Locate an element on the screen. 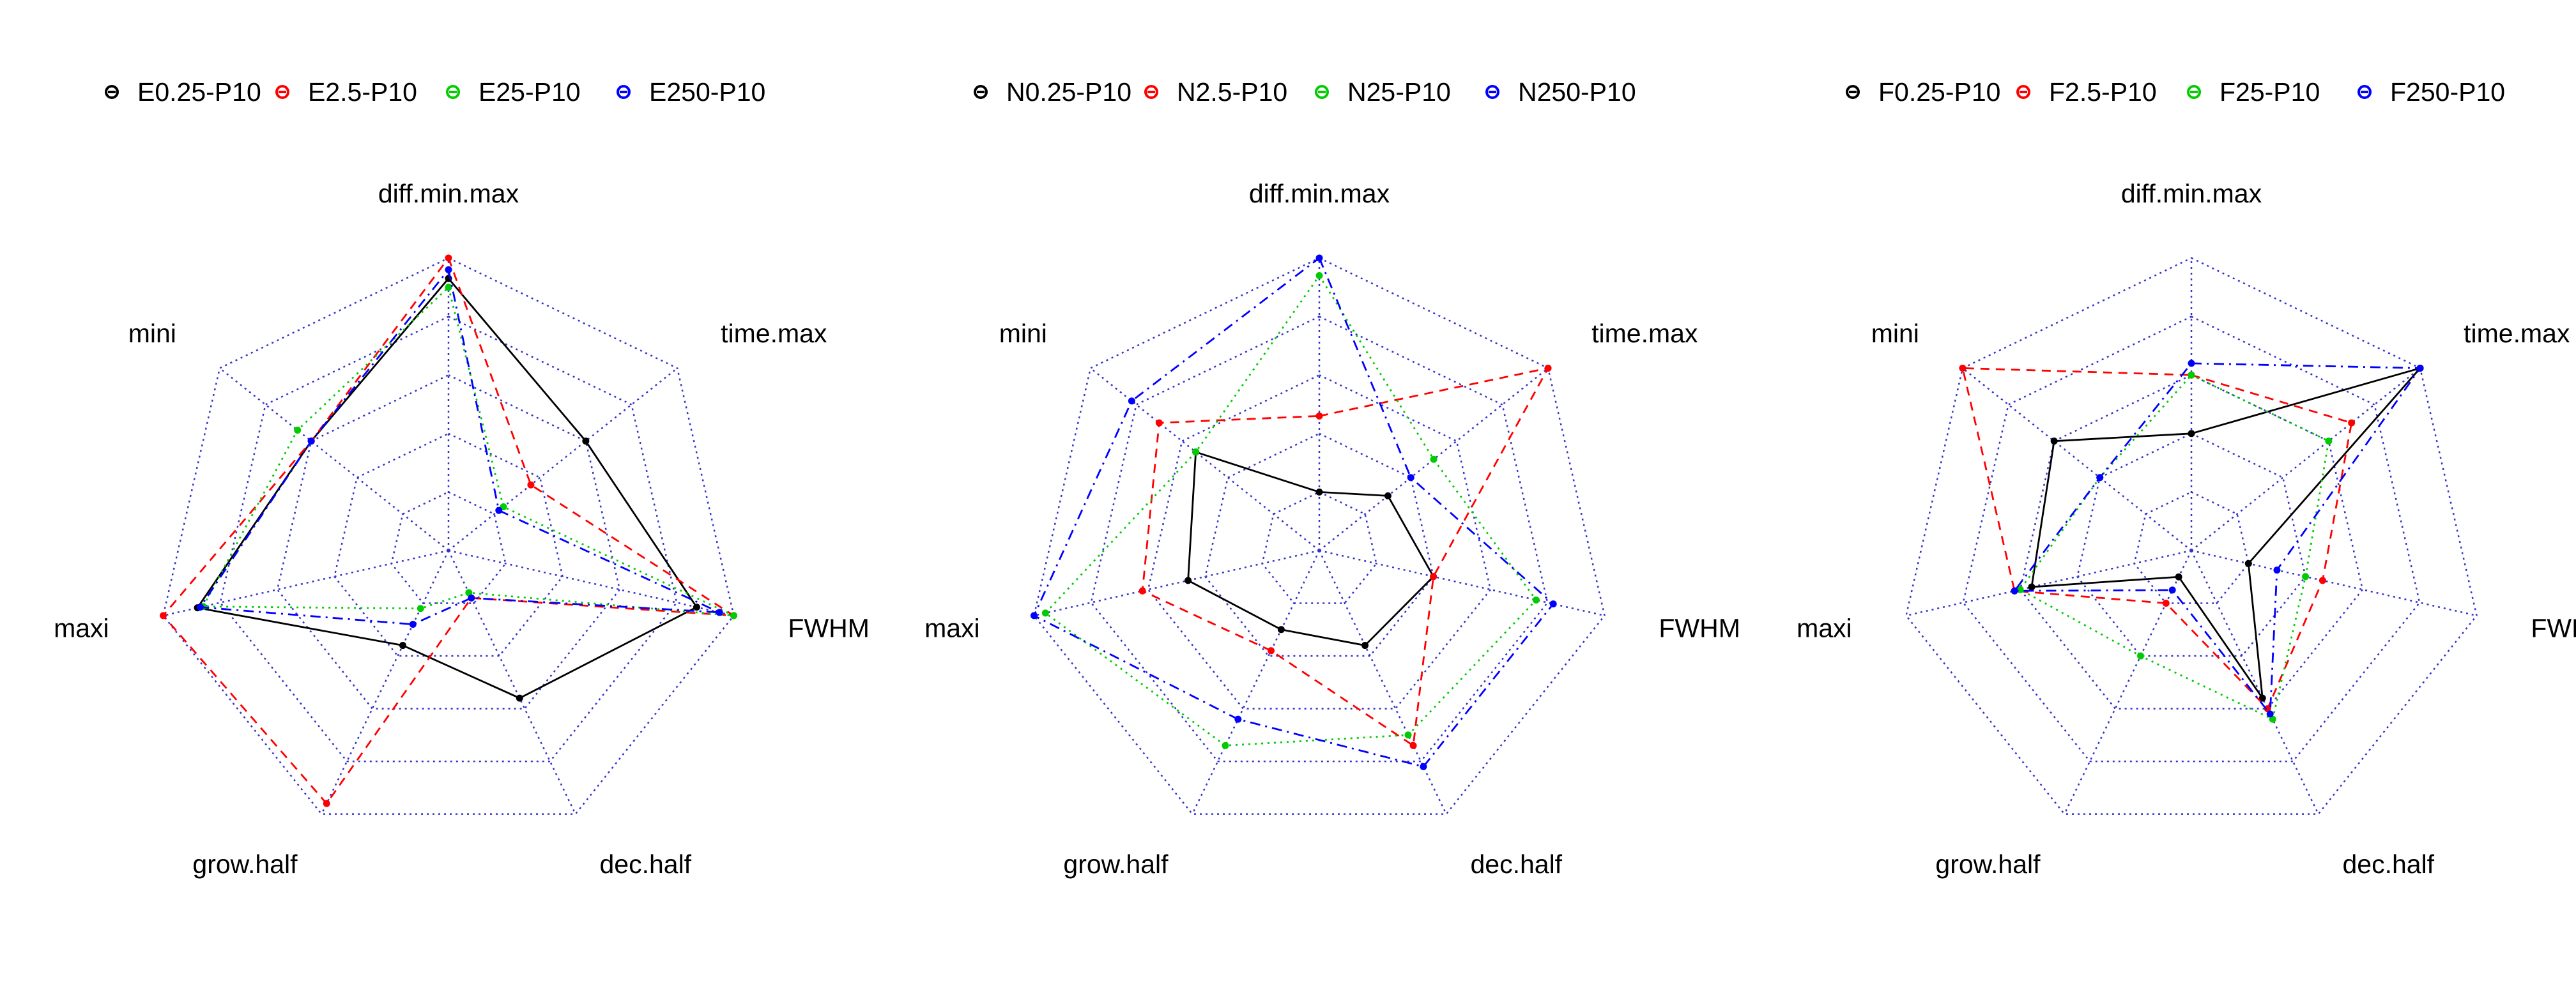 The image size is (2576, 981). series-group is located at coordinates (2191, 541).